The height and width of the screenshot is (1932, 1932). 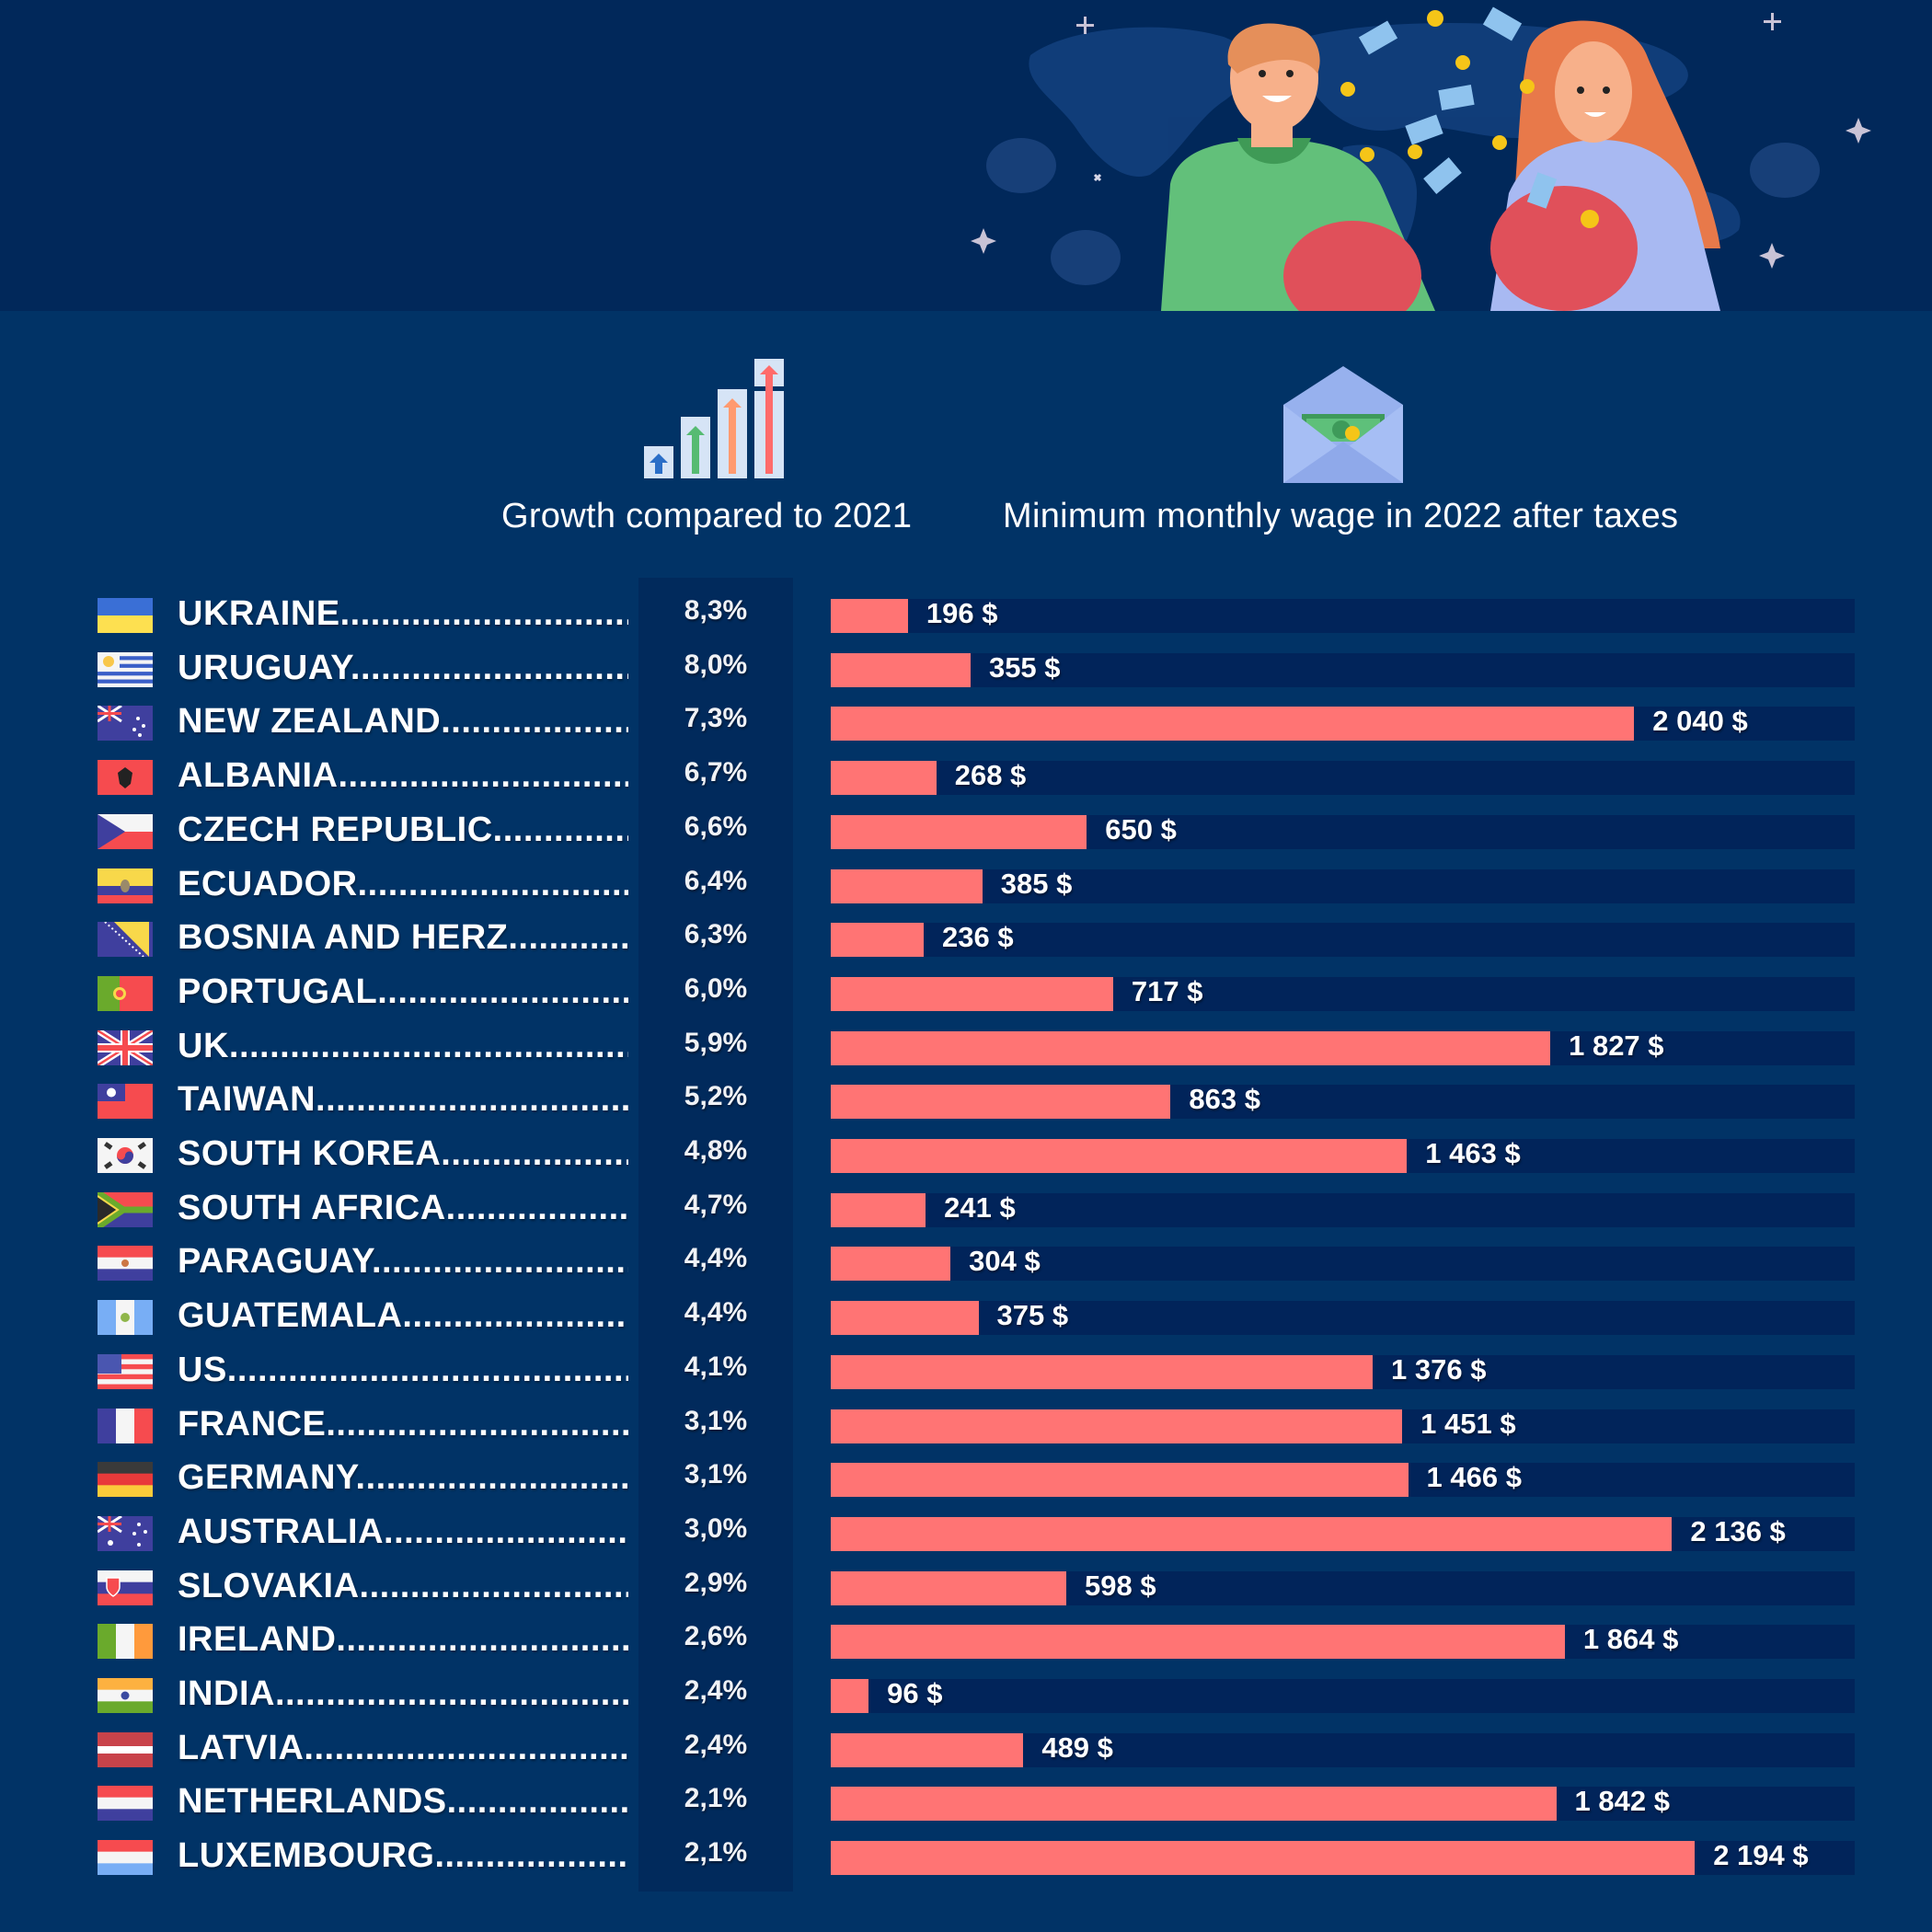 I want to click on wage-value-label: 1 466 $, so click(x=1474, y=1477).